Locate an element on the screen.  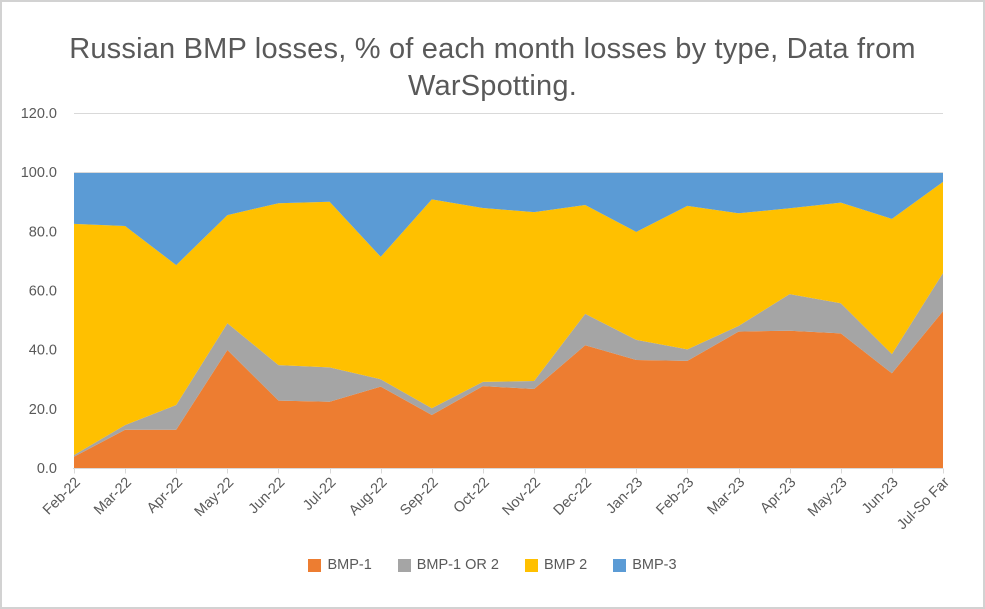
x-axis-label: Mar-22 is located at coordinates (113, 497).